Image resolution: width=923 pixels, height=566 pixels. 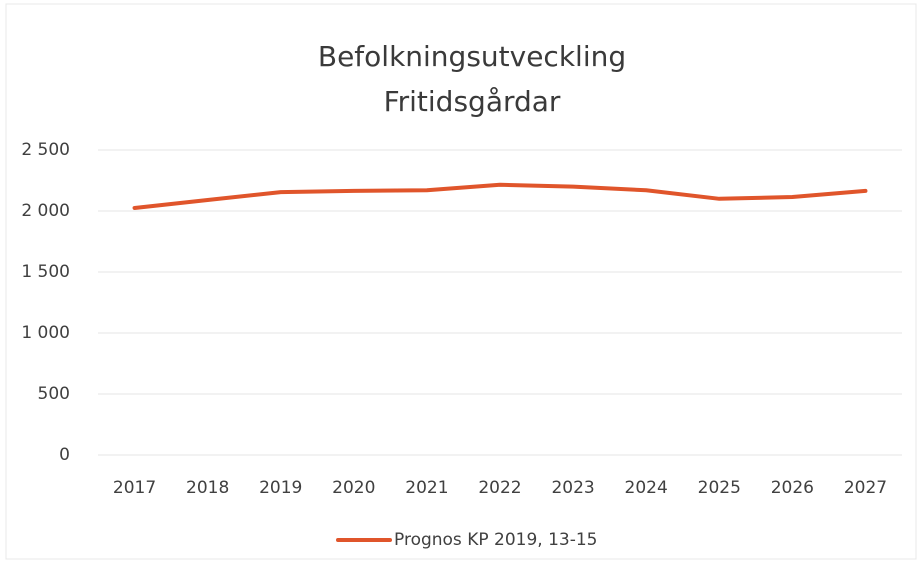 I want to click on x-tick-label: 2024, so click(x=646, y=488).